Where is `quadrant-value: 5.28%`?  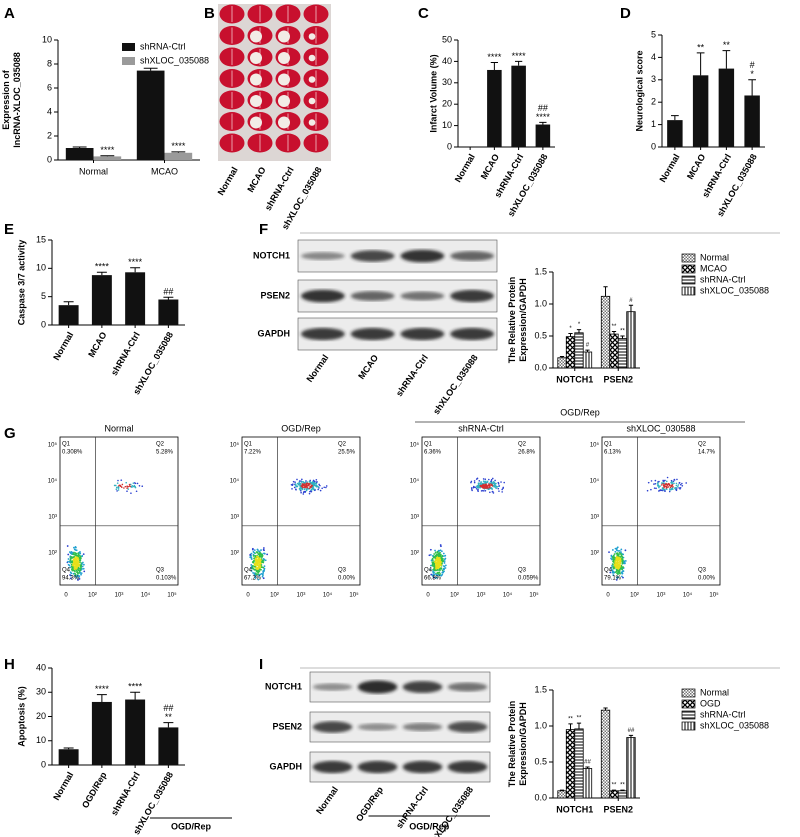
quadrant-value: 5.28% is located at coordinates (165, 453).